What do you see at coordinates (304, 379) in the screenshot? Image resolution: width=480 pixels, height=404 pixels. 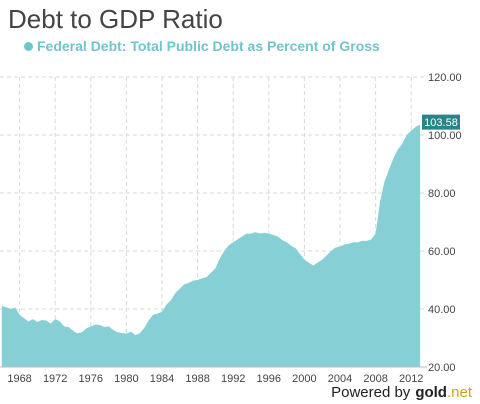 I see `x-tick-label: 2000` at bounding box center [304, 379].